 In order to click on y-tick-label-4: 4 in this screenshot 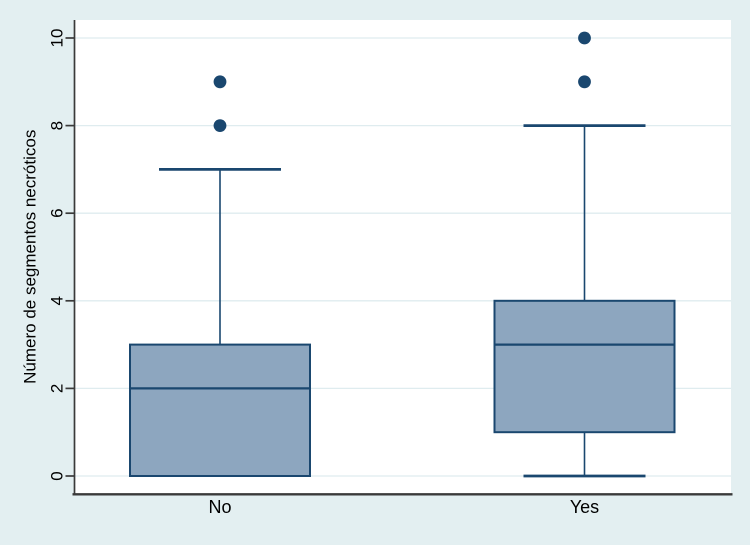, I will do `click(57, 300)`.